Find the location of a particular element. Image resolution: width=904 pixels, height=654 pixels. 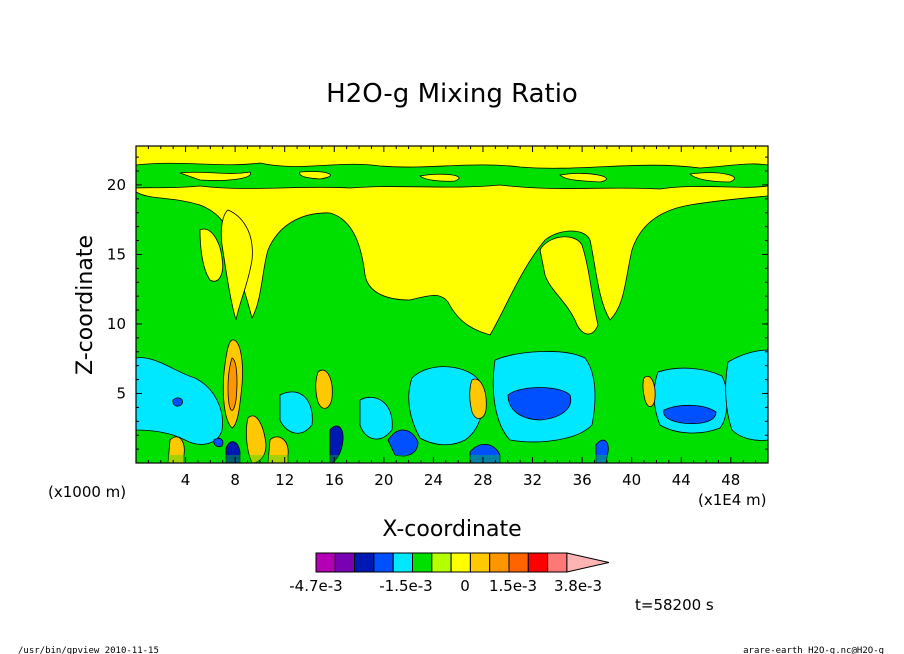

x-tick-label: 24 is located at coordinates (433, 480).